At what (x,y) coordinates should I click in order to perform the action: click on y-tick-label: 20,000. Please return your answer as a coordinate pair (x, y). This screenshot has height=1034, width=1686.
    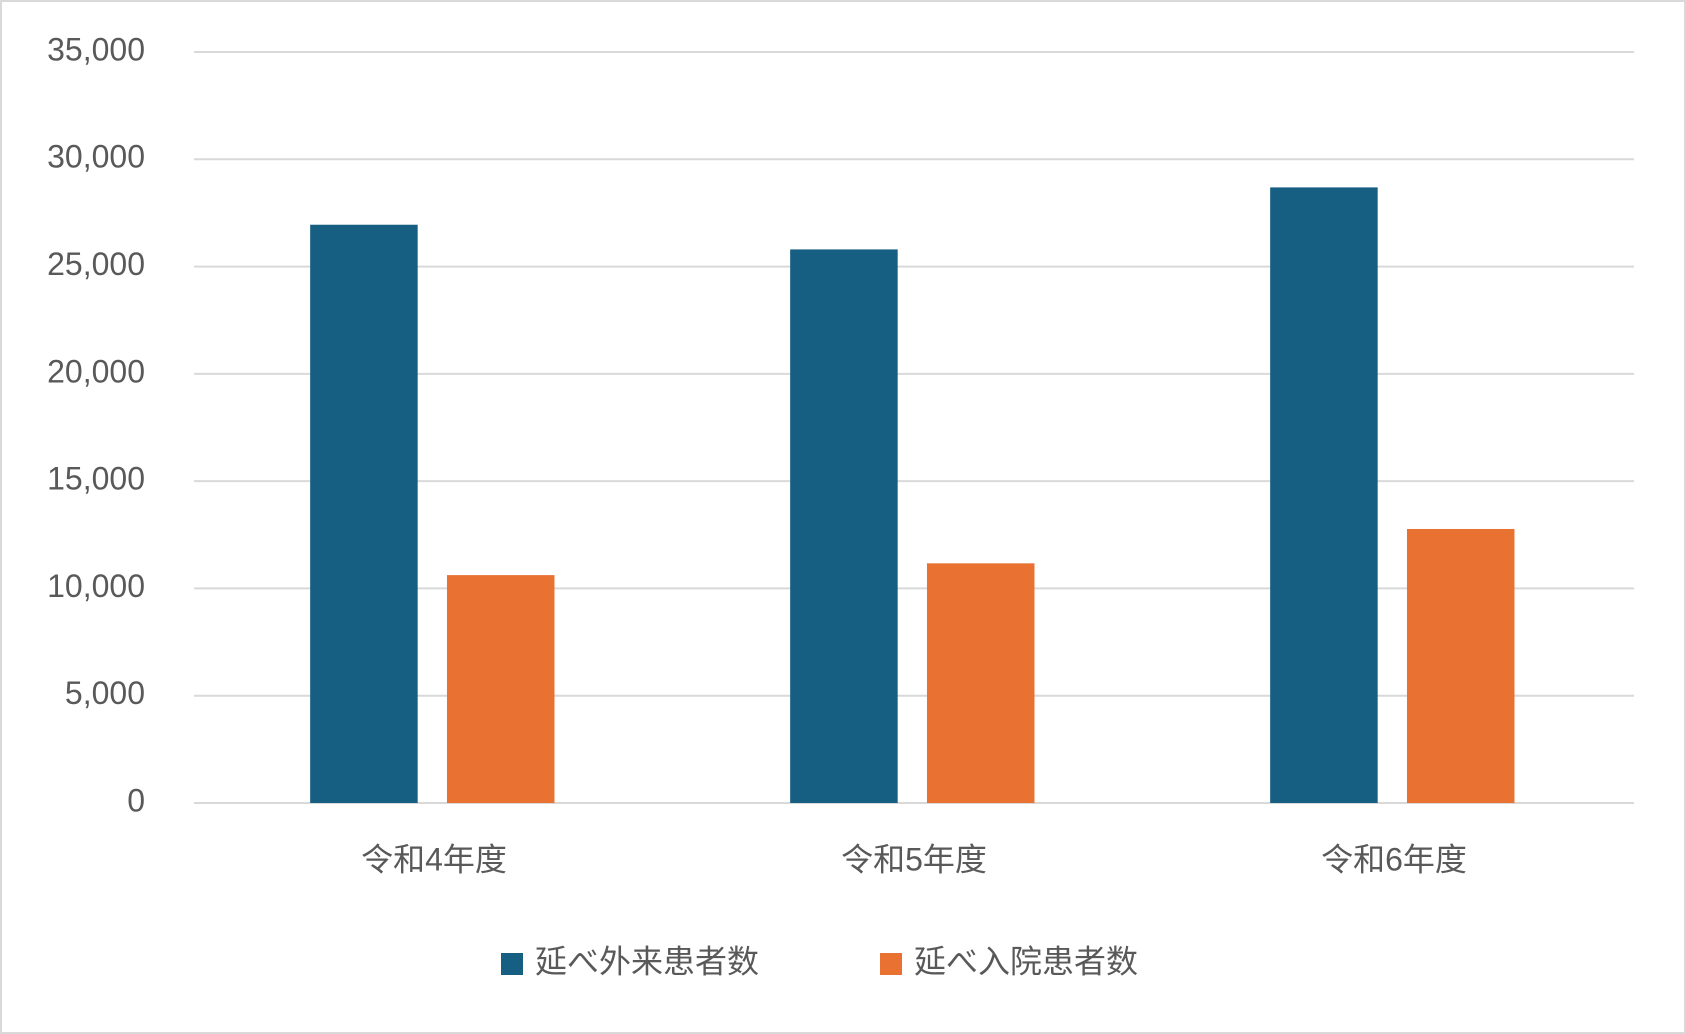
    Looking at the image, I should click on (96, 371).